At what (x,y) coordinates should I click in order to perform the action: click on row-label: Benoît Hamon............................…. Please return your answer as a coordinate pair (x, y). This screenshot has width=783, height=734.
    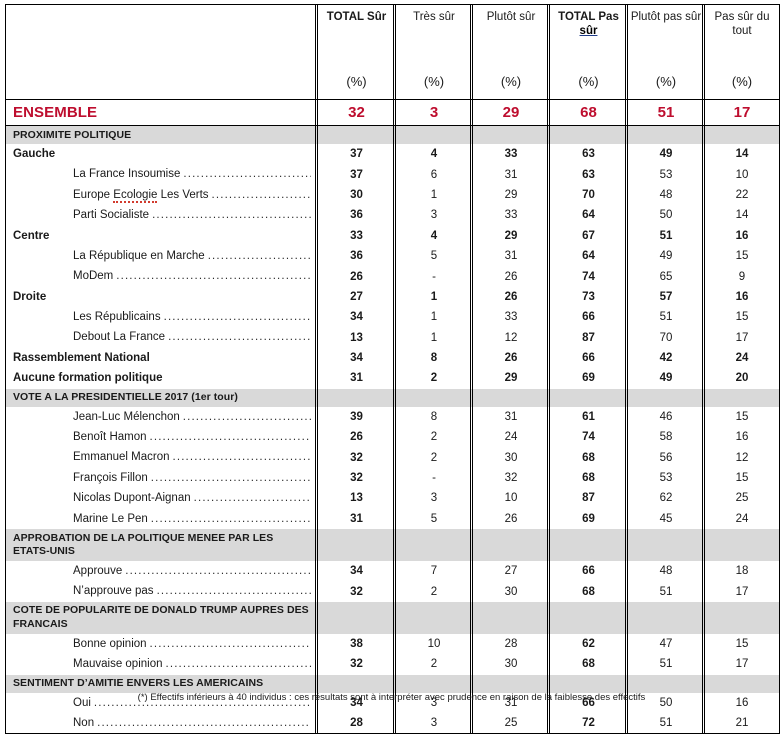
    Looking at the image, I should click on (161, 437).